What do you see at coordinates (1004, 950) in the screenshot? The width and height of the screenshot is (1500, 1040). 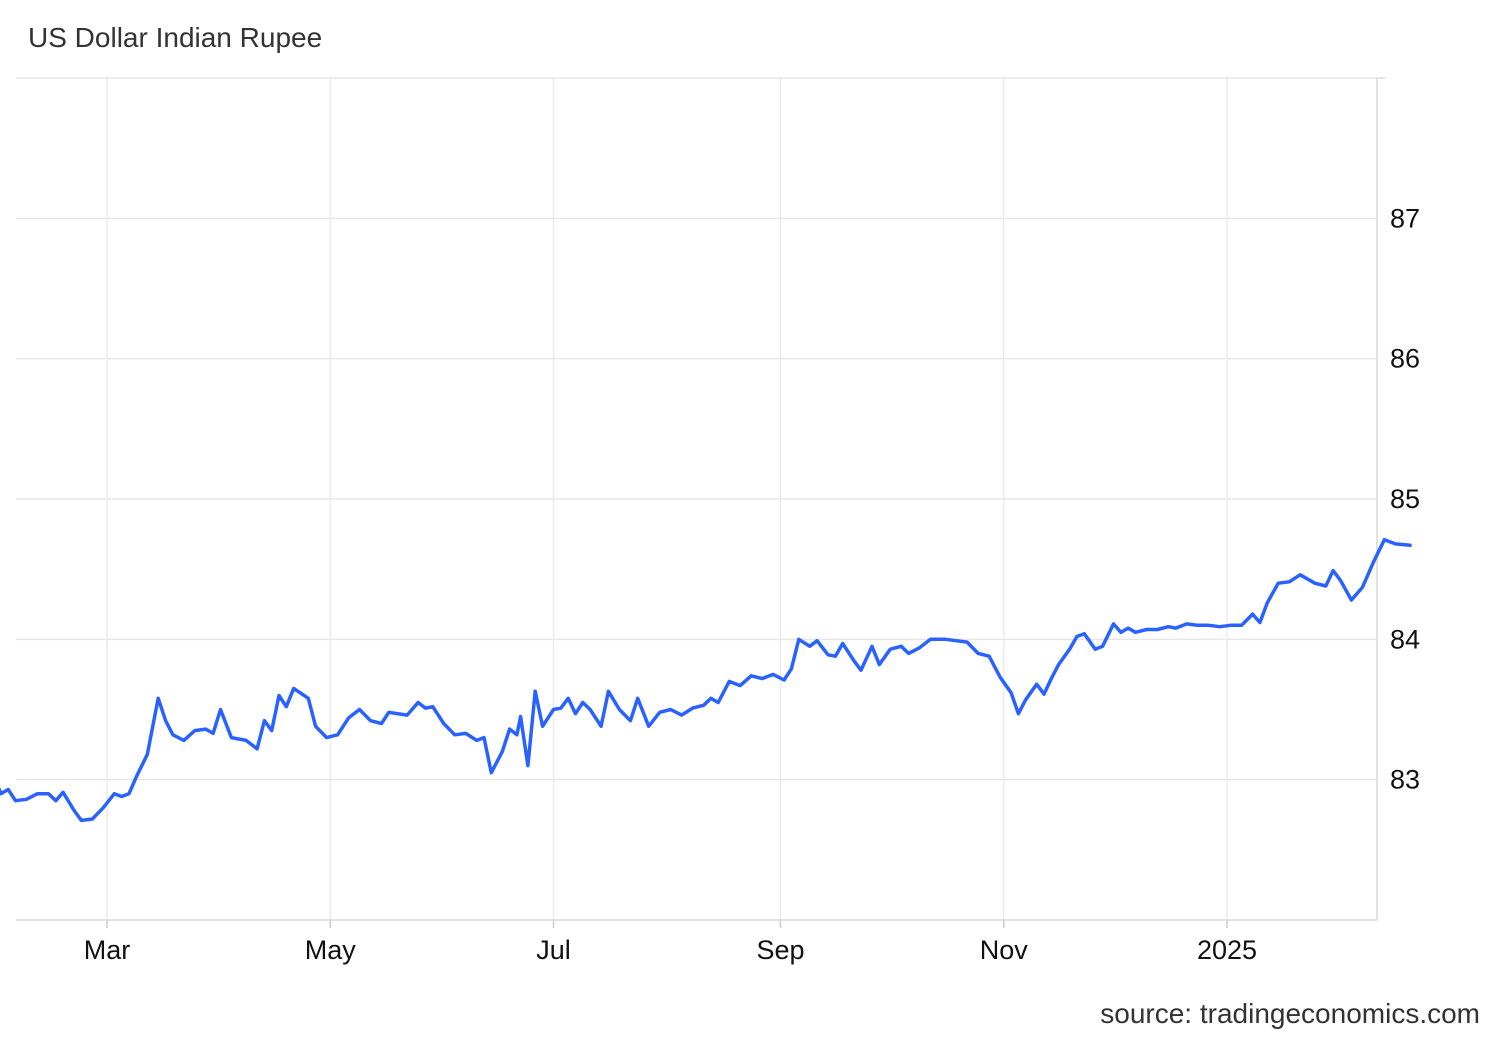 I see `x-tick-label: Nov` at bounding box center [1004, 950].